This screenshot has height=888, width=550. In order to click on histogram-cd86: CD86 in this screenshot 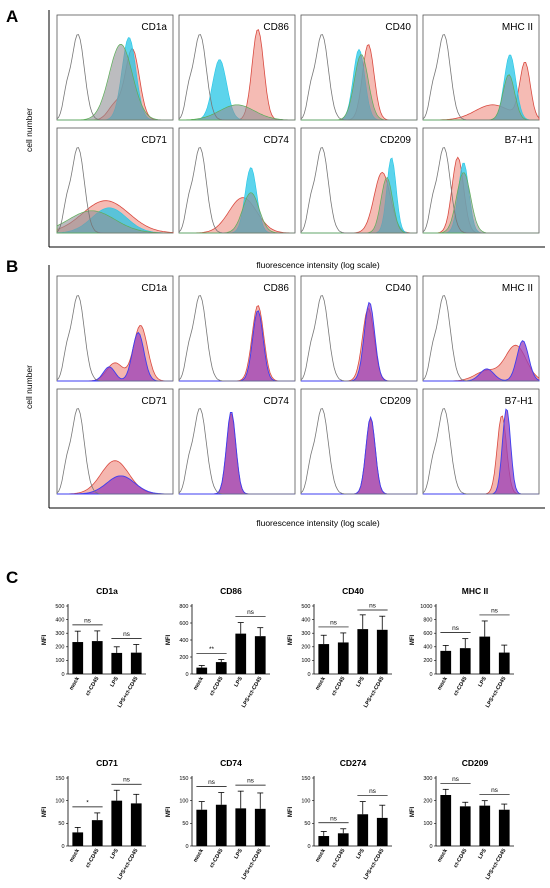, I will do `click(237, 328)`.